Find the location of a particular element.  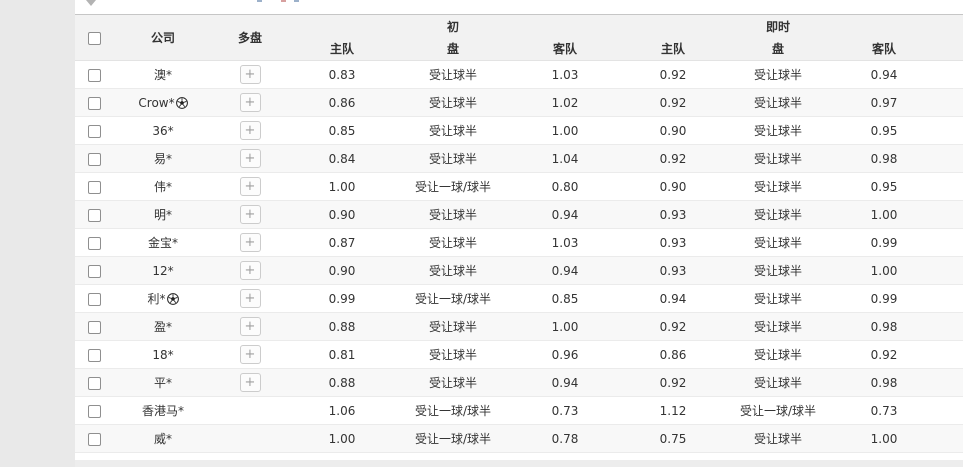

company-name: 易* is located at coordinates (162, 159).